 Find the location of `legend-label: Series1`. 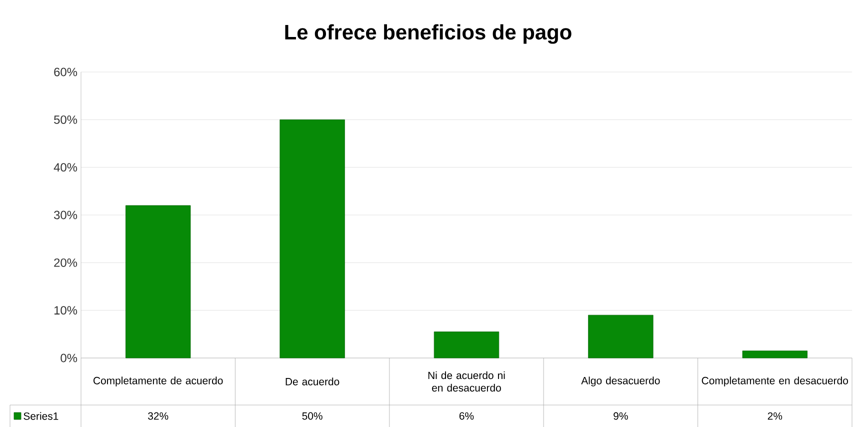

legend-label: Series1 is located at coordinates (41, 416).